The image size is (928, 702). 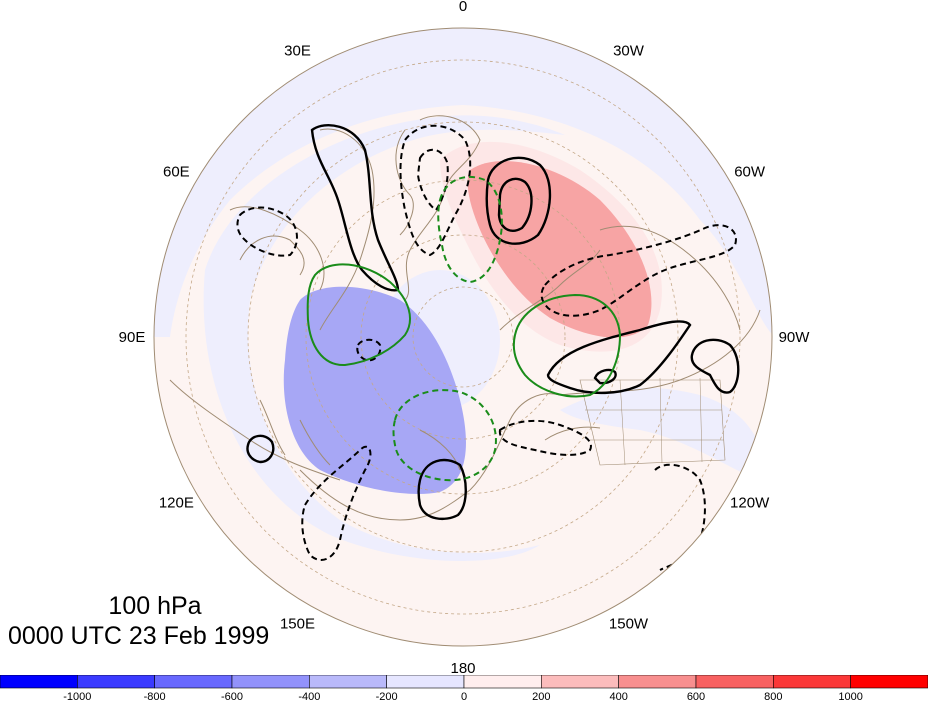 I want to click on colorbar-tick-label: -1000, so click(x=77, y=696).